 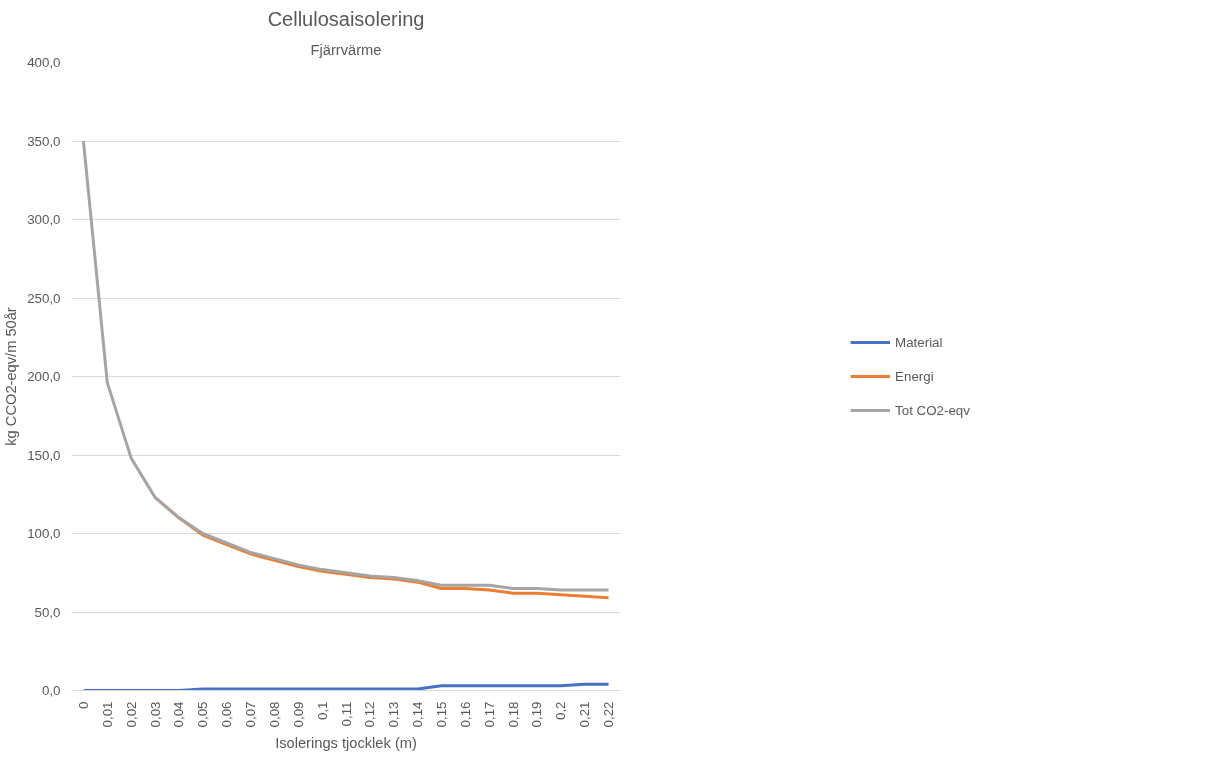 I want to click on x-tick-label: 0,18, so click(x=513, y=714).